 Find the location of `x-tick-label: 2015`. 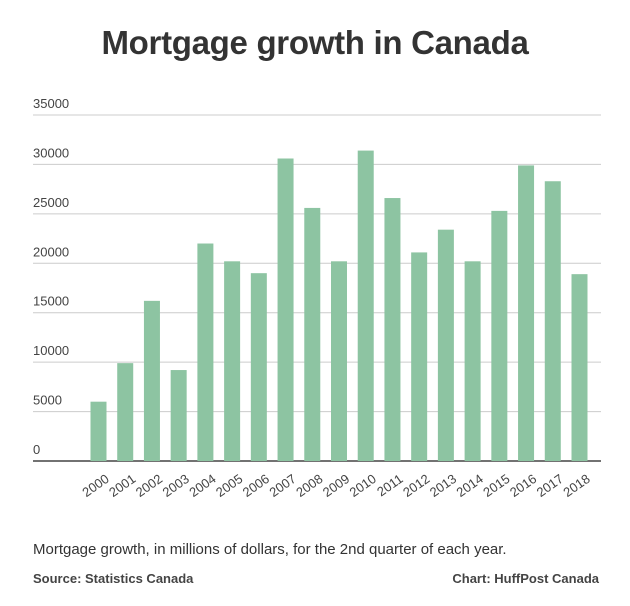

x-tick-label: 2015 is located at coordinates (496, 485).